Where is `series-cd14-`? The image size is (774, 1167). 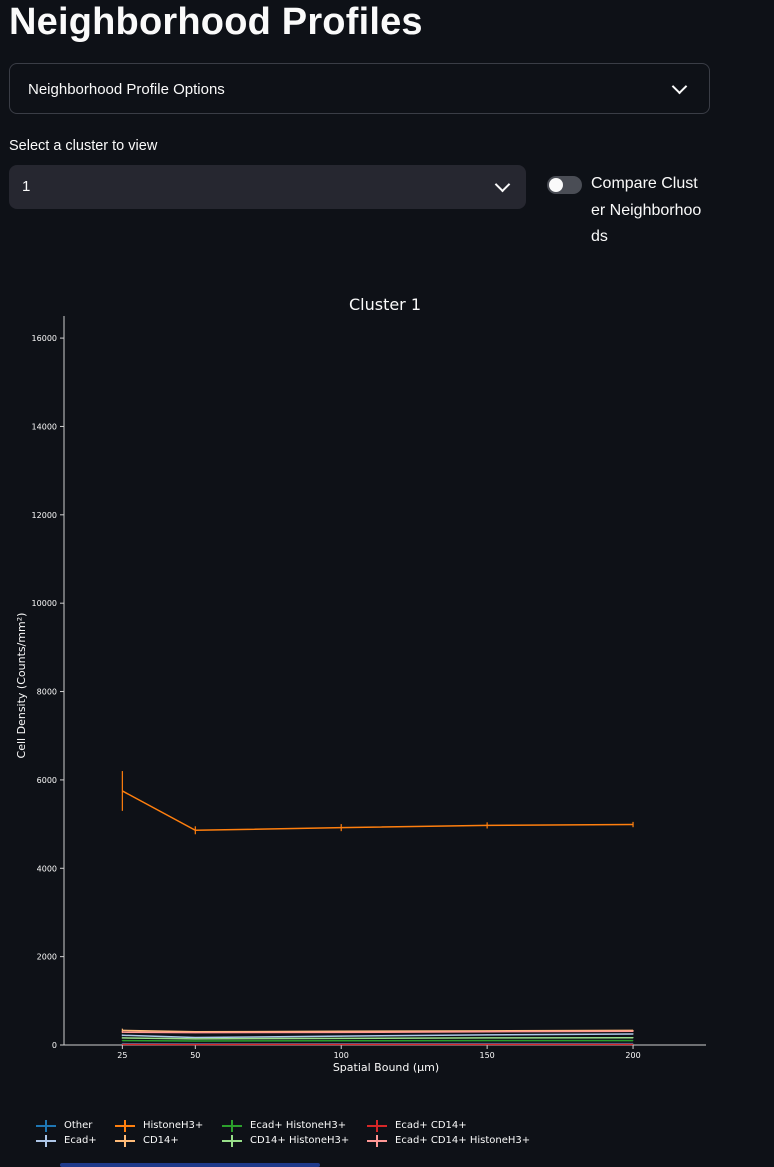
series-cd14- is located at coordinates (377, 1030).